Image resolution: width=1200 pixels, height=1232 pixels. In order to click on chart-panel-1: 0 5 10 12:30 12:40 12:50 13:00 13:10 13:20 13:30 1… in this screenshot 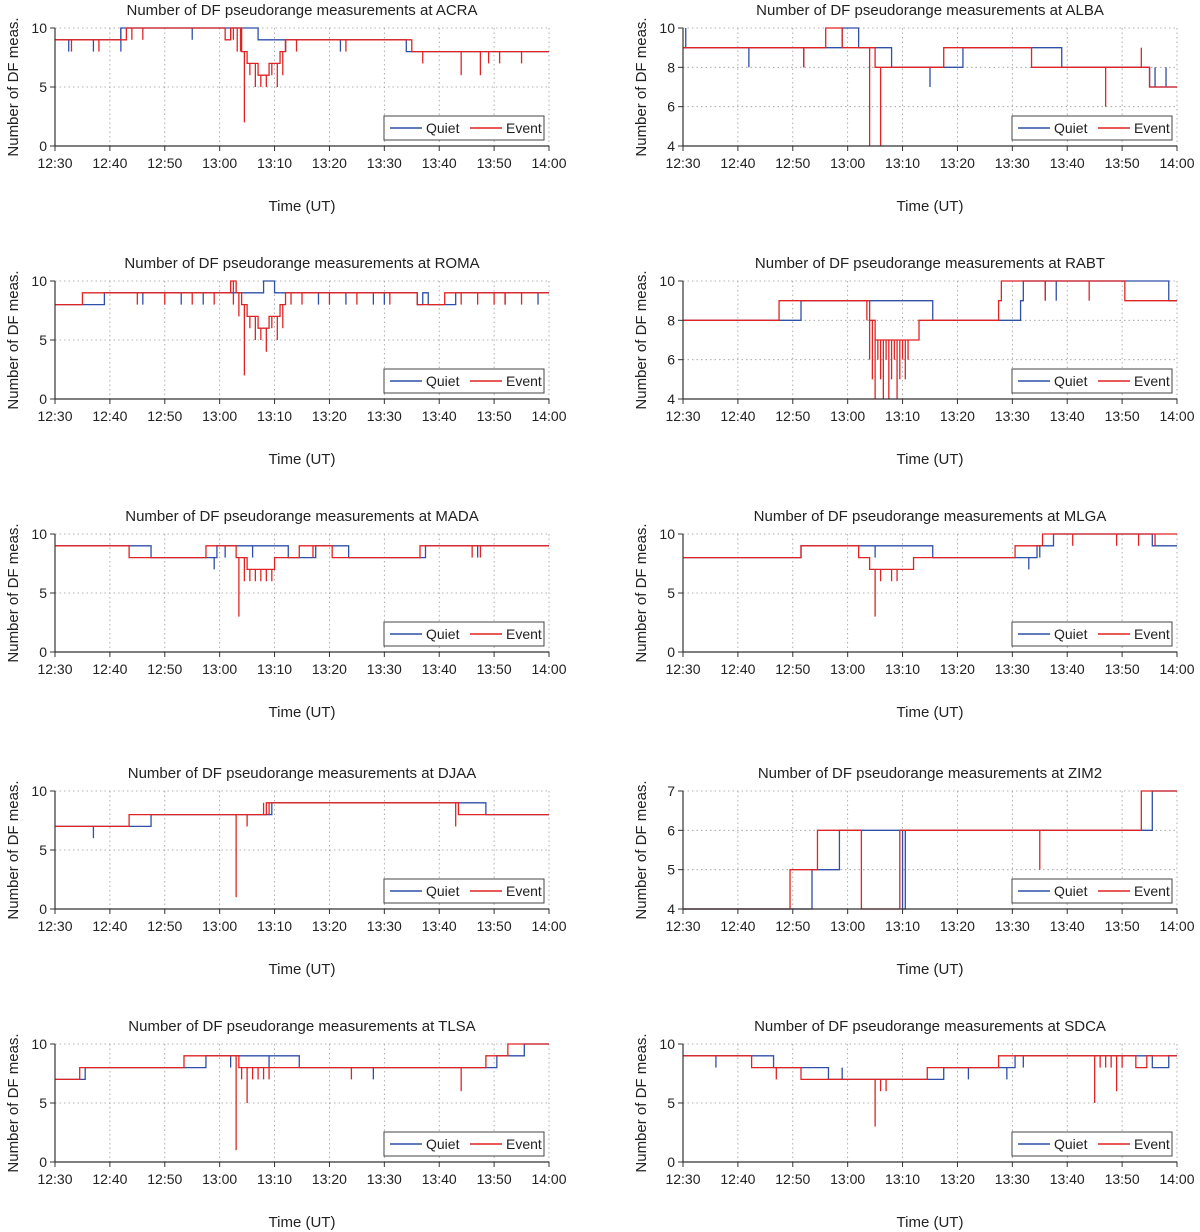, I will do `click(286, 108)`.